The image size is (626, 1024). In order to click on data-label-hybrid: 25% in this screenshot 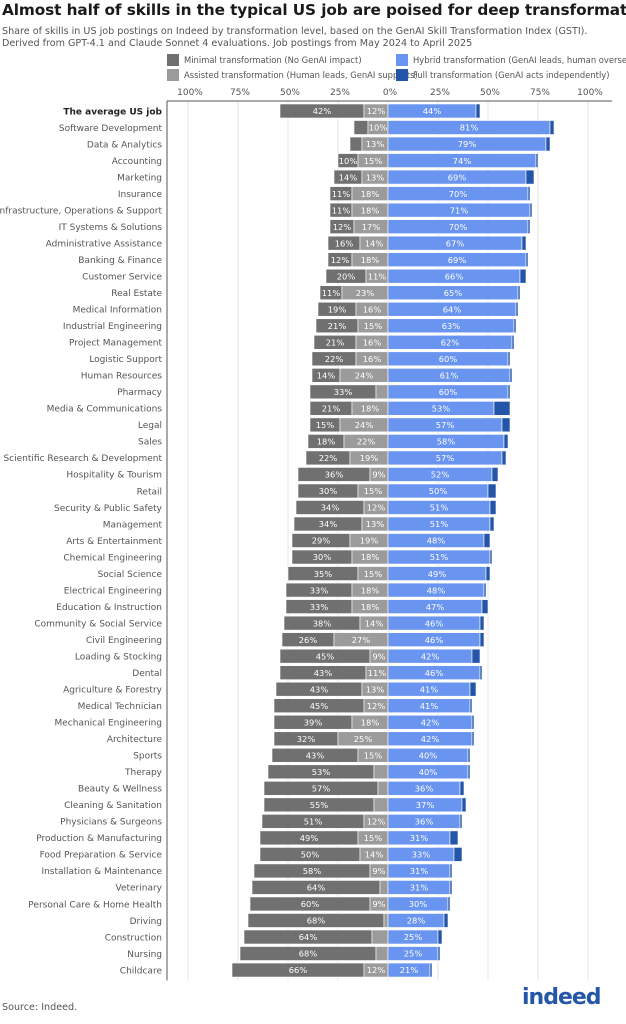, I will do `click(413, 937)`.